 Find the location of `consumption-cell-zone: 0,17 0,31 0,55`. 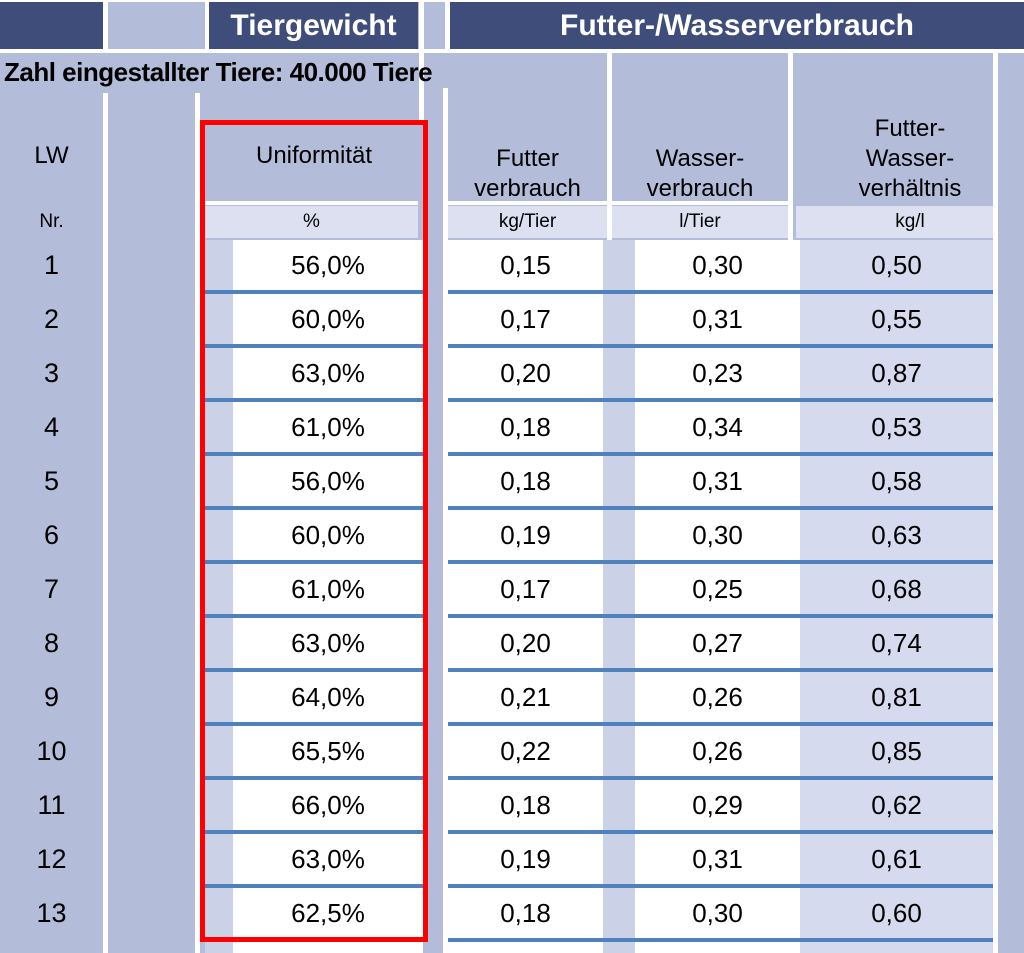

consumption-cell-zone: 0,17 0,31 0,55 is located at coordinates (720, 321).